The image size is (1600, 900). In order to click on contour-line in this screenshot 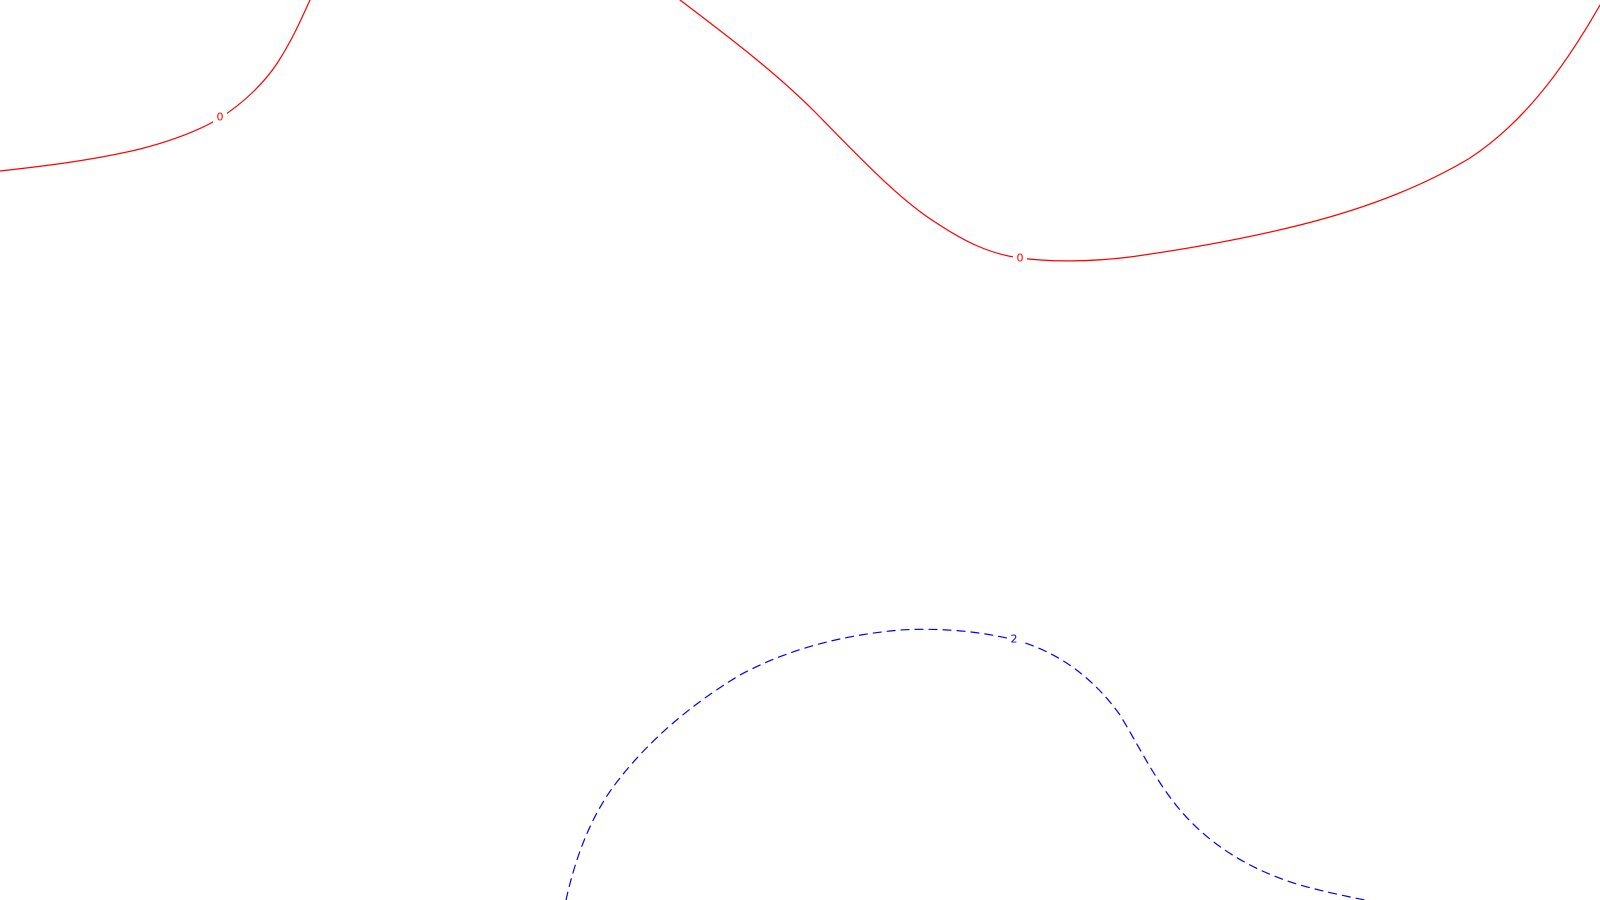, I will do `click(155, 86)`.